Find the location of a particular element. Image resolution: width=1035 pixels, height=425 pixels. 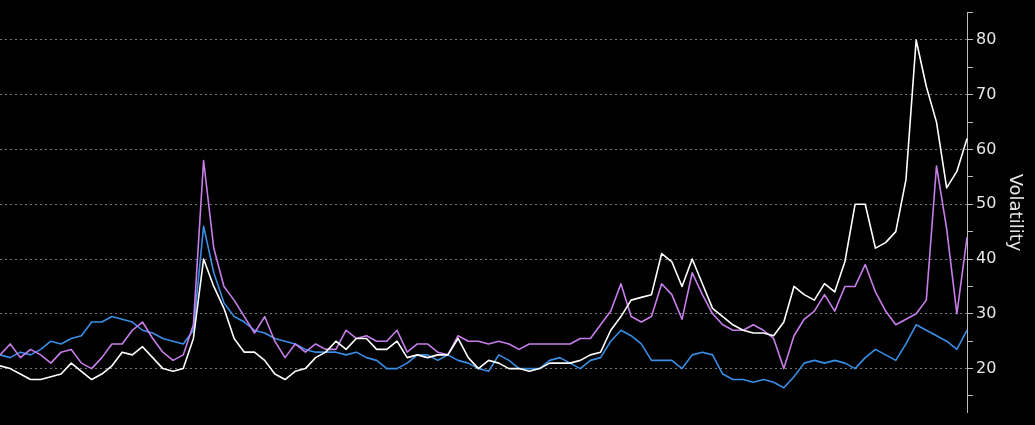

y-tick-label: 30 is located at coordinates (986, 312).